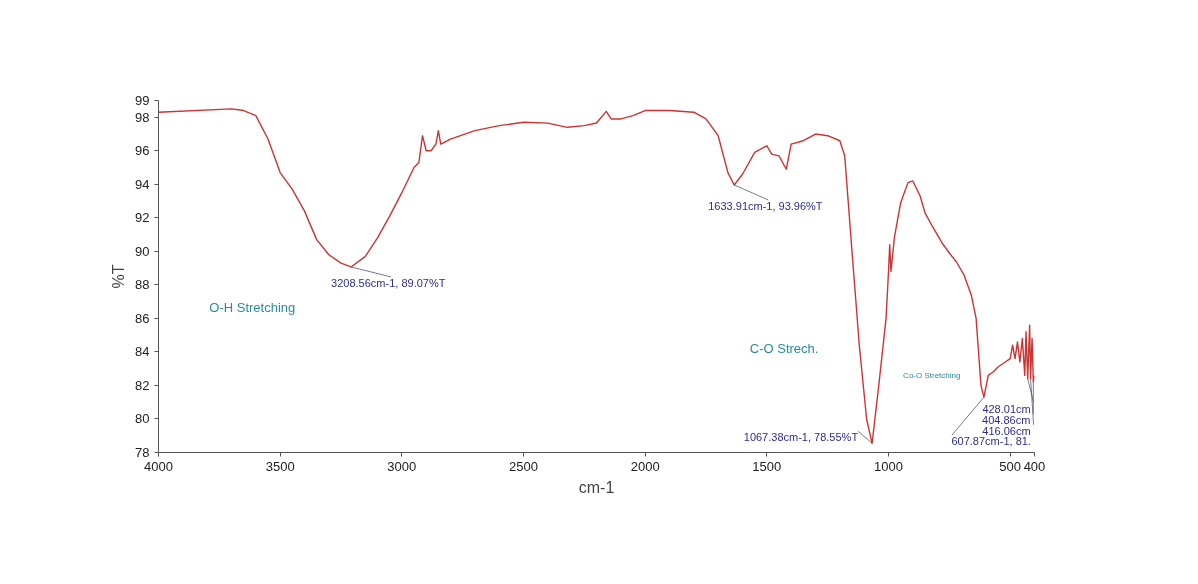 Image resolution: width=1198 pixels, height=584 pixels. Describe the element at coordinates (1034, 466) in the screenshot. I see `x-tick-label: 400` at that location.